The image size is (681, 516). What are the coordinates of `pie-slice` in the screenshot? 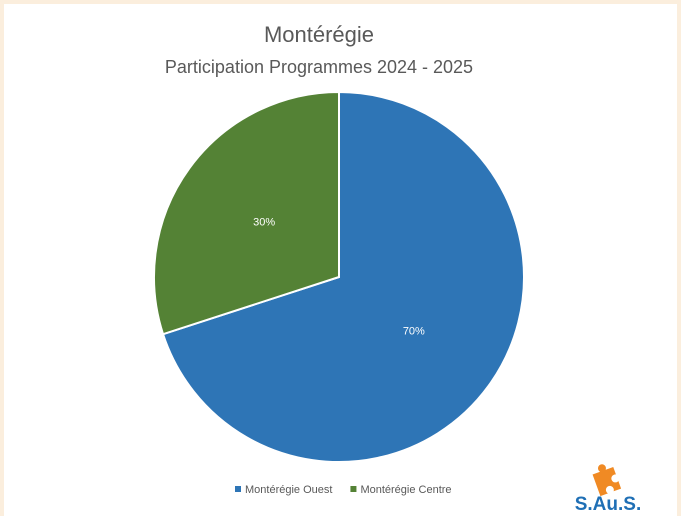 It's located at (246, 213).